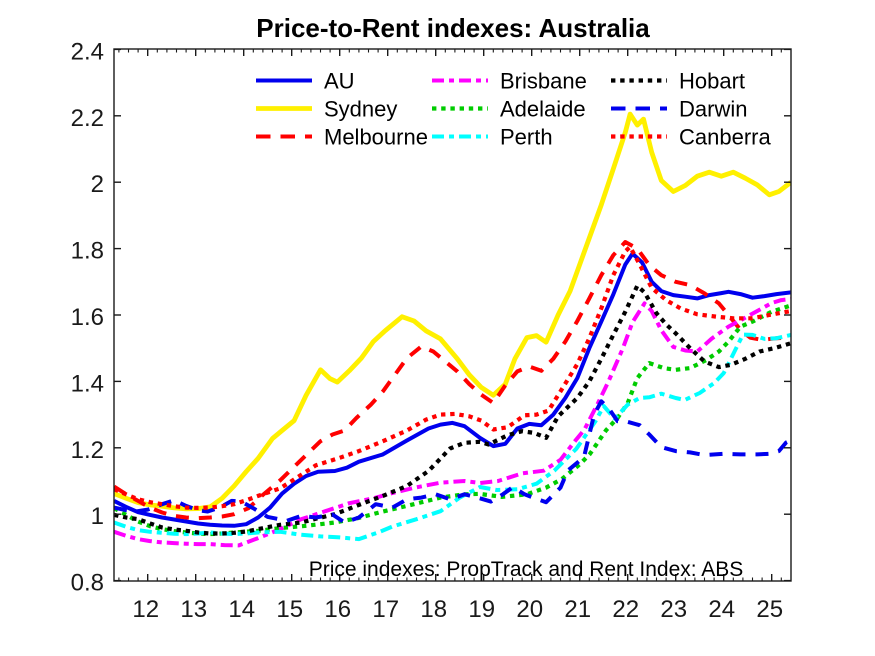  What do you see at coordinates (87, 450) in the screenshot?
I see `svg-text: 1.2` at bounding box center [87, 450].